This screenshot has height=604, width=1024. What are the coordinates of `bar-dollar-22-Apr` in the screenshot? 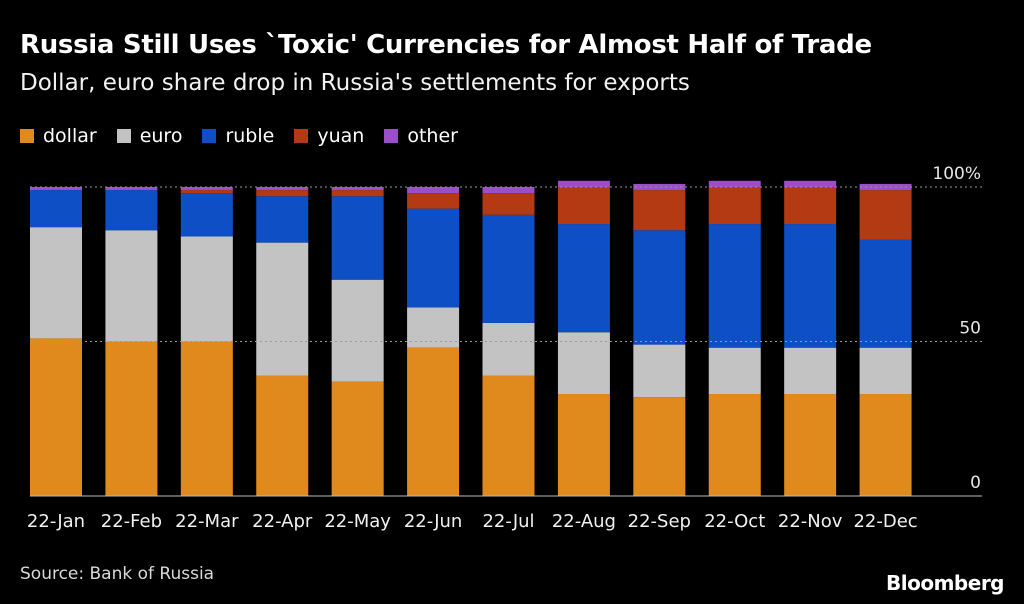 It's located at (282, 435).